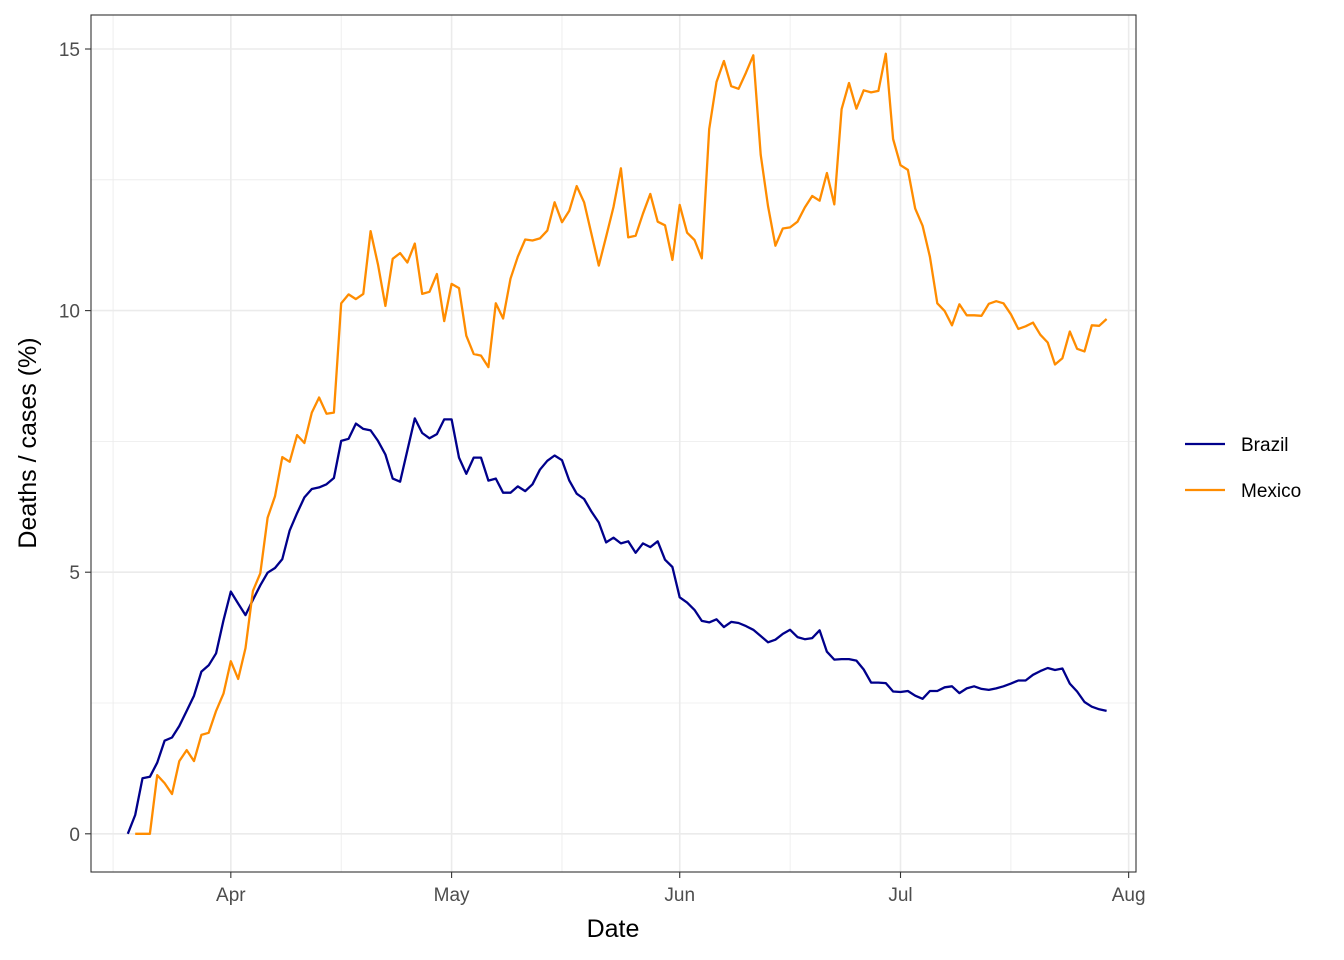 This screenshot has width=1344, height=960. What do you see at coordinates (1265, 445) in the screenshot?
I see `legend-label: Brazil` at bounding box center [1265, 445].